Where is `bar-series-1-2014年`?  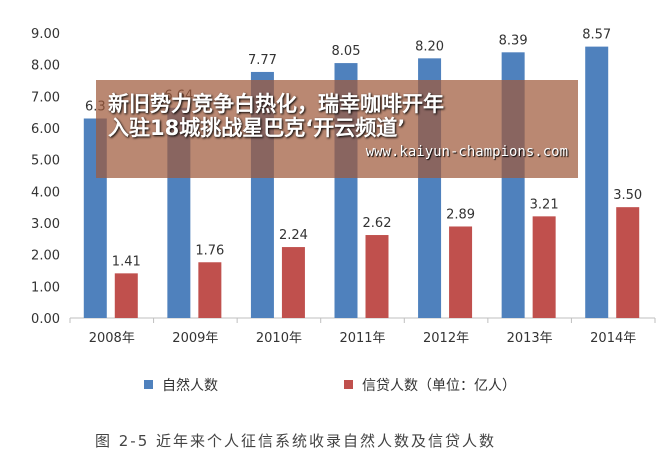
bar-series-1-2014年 is located at coordinates (597, 182).